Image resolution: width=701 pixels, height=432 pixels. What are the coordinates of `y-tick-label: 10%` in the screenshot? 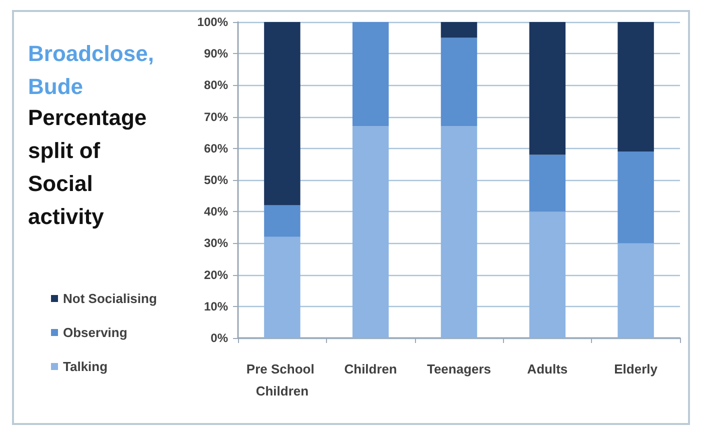 It's located at (216, 306).